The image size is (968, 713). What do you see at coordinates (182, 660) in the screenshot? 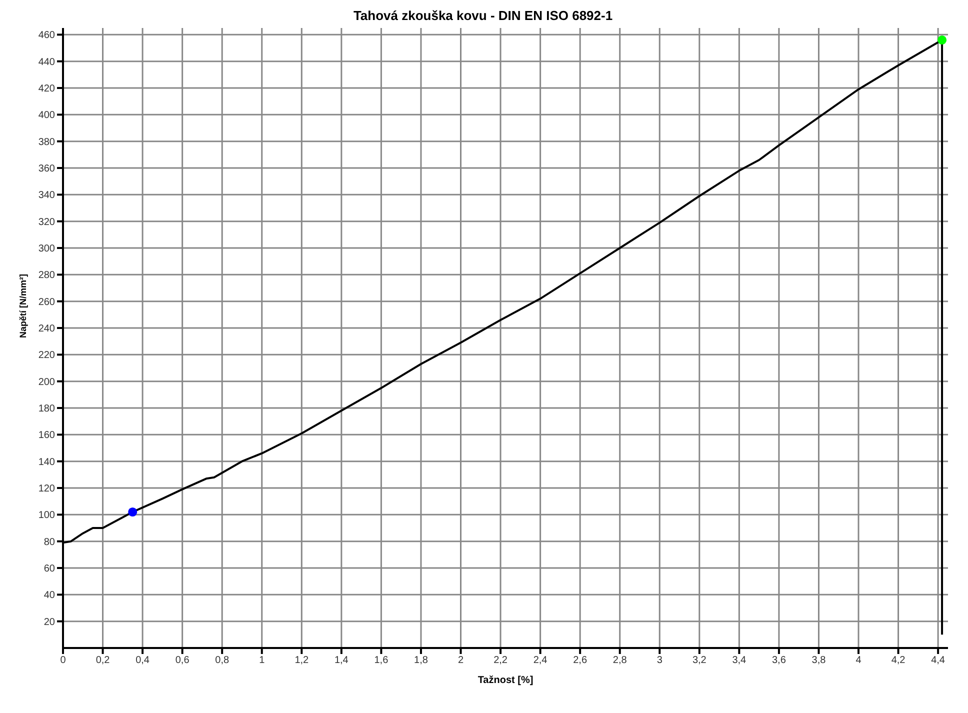
I see `x-tick-label: 0,6` at bounding box center [182, 660].